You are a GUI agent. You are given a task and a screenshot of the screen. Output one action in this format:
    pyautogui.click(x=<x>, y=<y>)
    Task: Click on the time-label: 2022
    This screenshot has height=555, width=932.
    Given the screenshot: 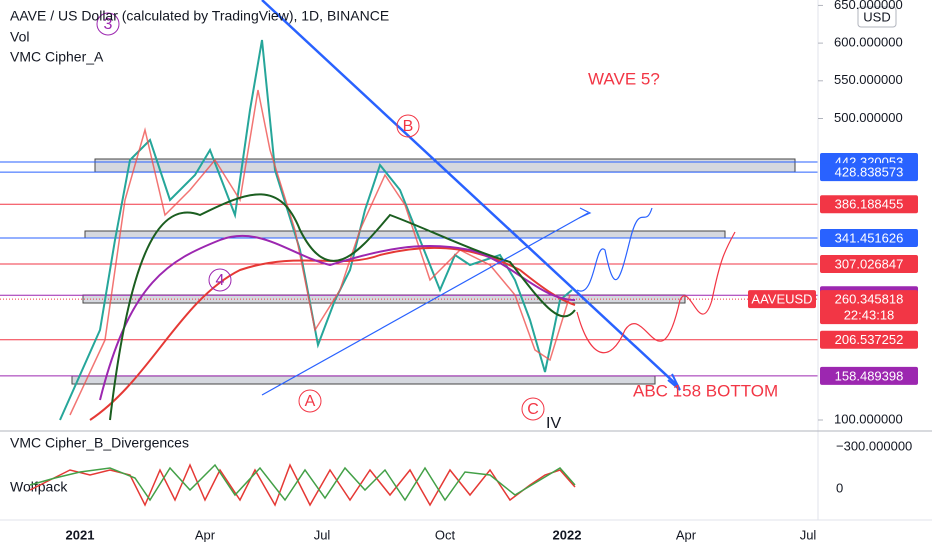 What is the action you would take?
    pyautogui.click(x=567, y=534)
    